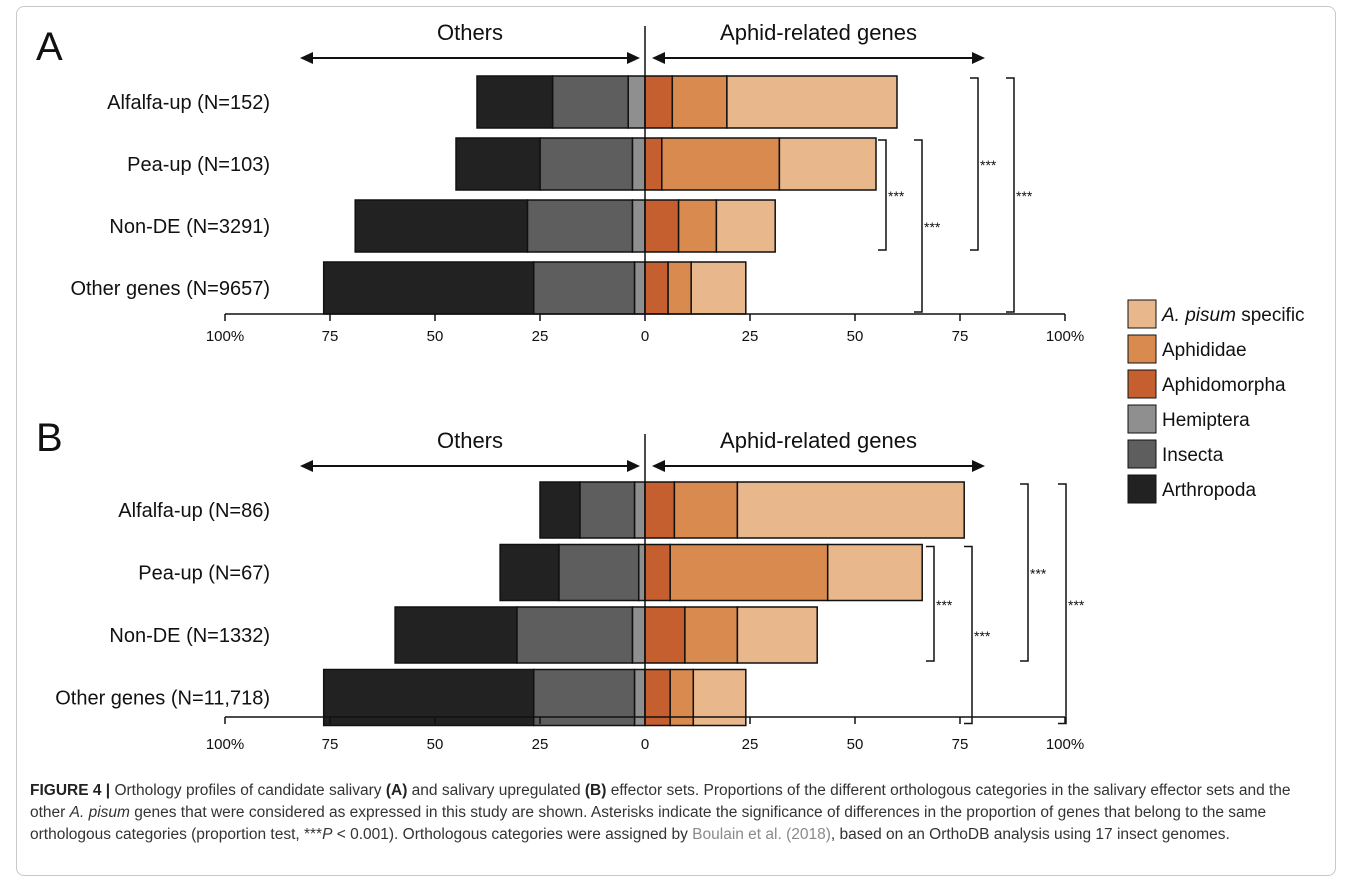 The image size is (1355, 890). What do you see at coordinates (162, 699) in the screenshot?
I see `category-label-other-genes-n-11-718: Other genes (N=11,718)` at bounding box center [162, 699].